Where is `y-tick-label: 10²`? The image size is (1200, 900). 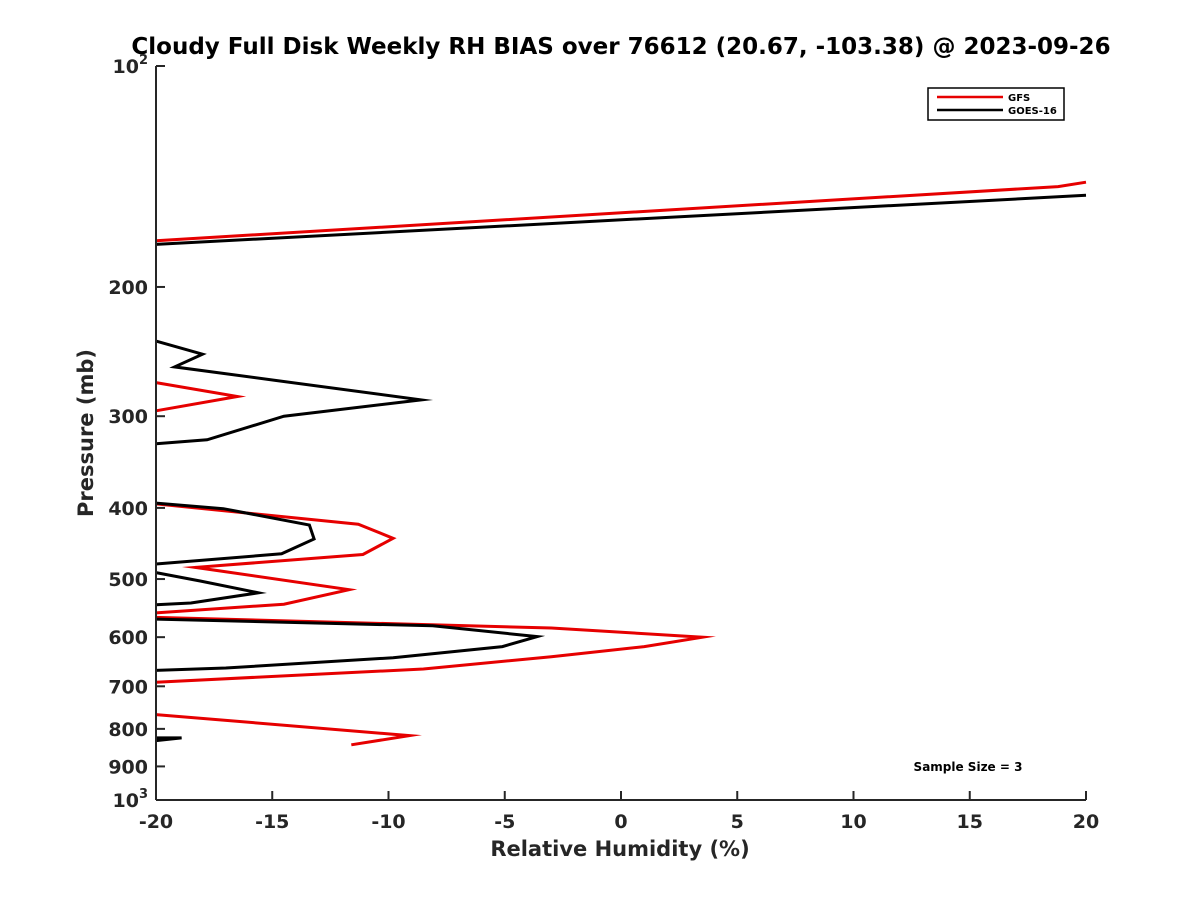
y-tick-label: 10² is located at coordinates (131, 65).